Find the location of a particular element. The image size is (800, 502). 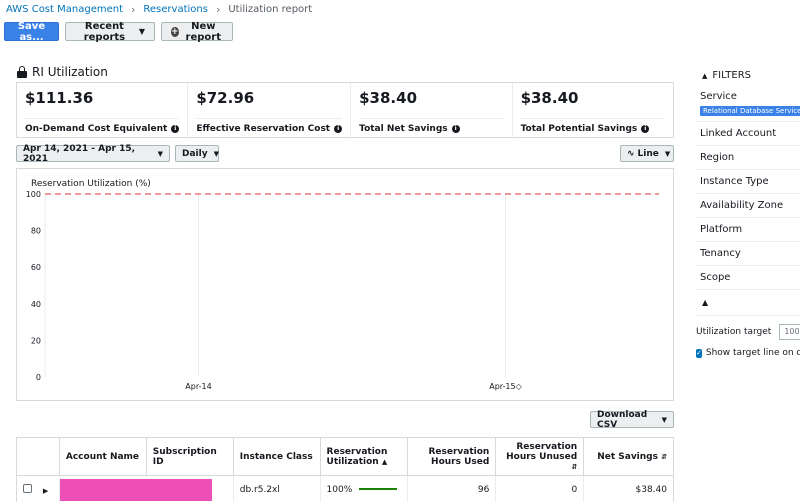

column-header-net-savings: Net Savings ⇵ is located at coordinates (628, 456).